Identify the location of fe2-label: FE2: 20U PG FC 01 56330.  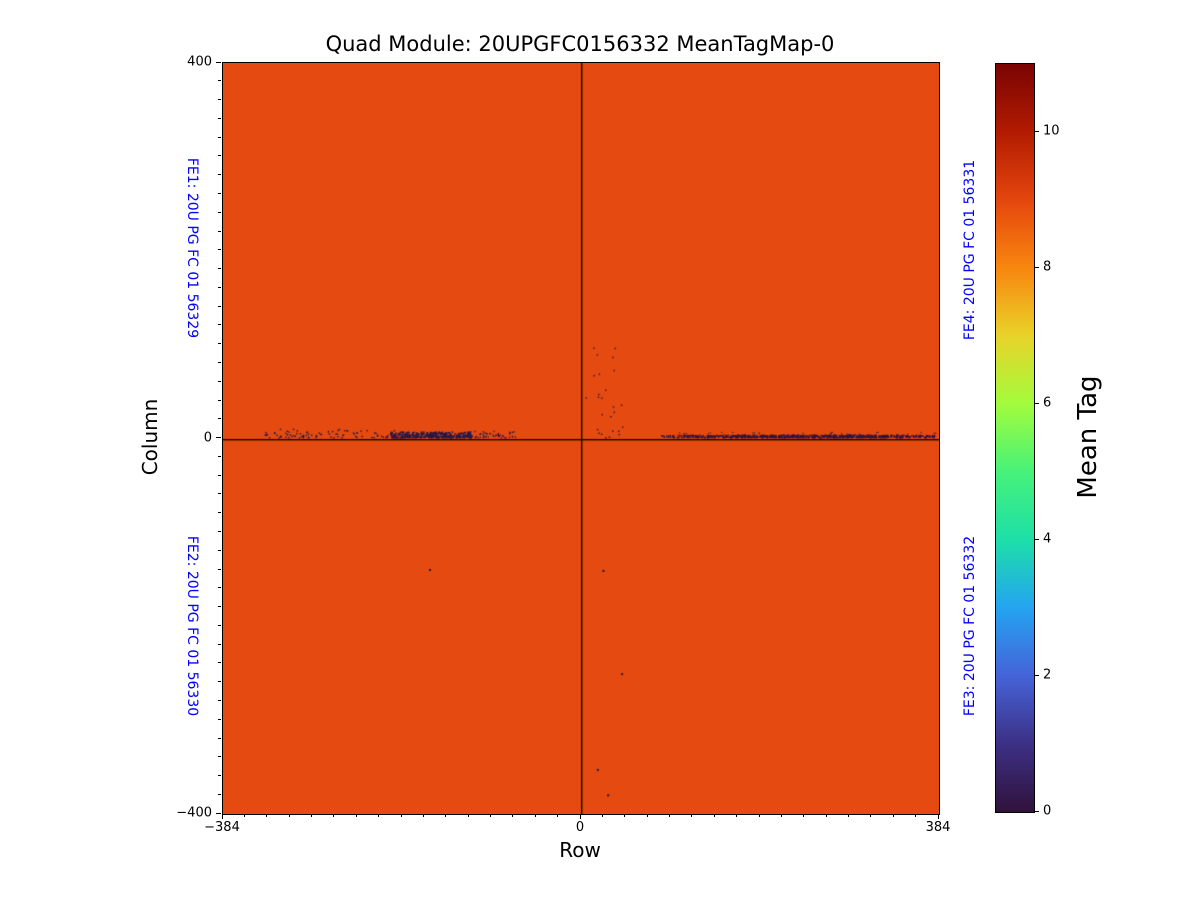
(192, 626).